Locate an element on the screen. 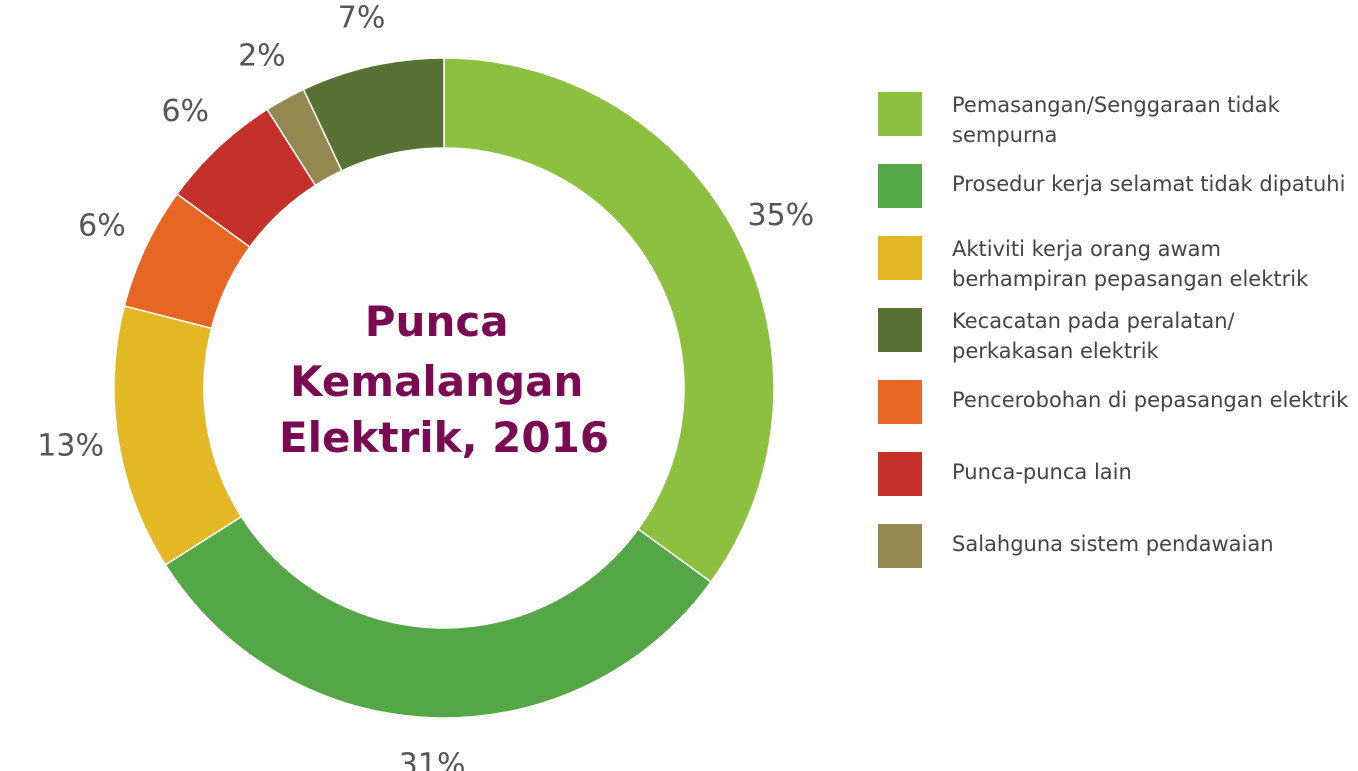 The image size is (1358, 771). chart-title: Punca Kemalangan Elektrik, 2016 is located at coordinates (444, 379).